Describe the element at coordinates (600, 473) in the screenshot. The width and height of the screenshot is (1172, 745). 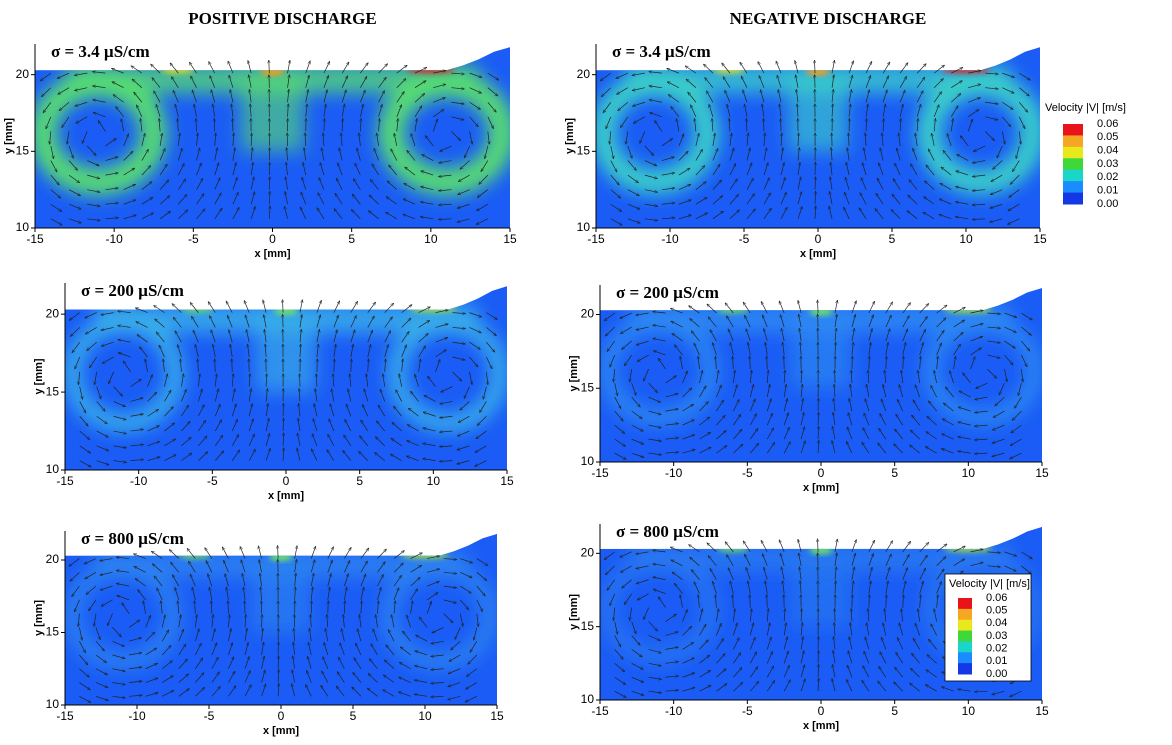
I see `x-tick-label: -15` at that location.